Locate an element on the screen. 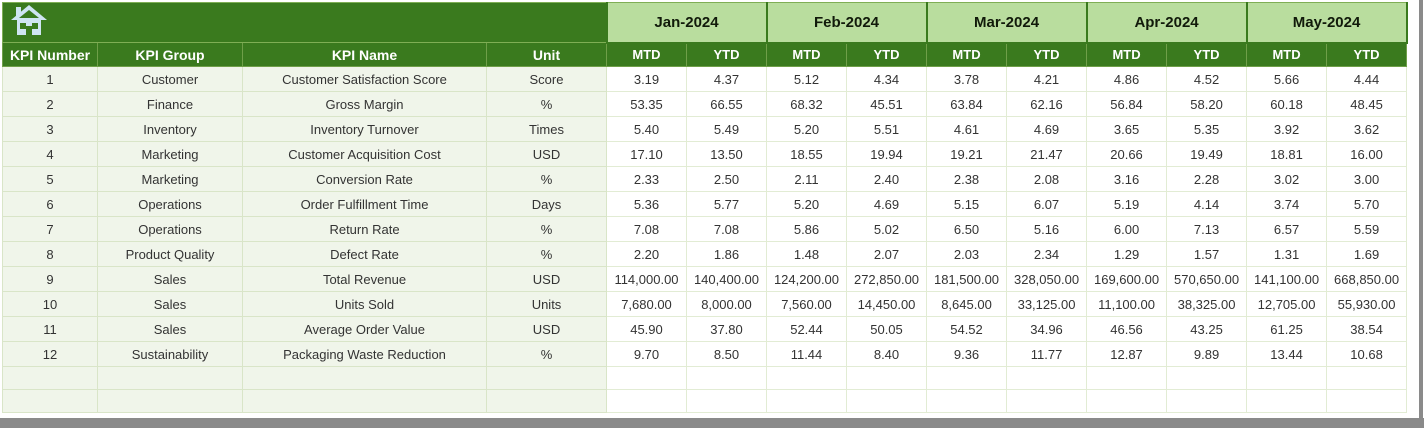  value-cell: 4.61 is located at coordinates (967, 129).